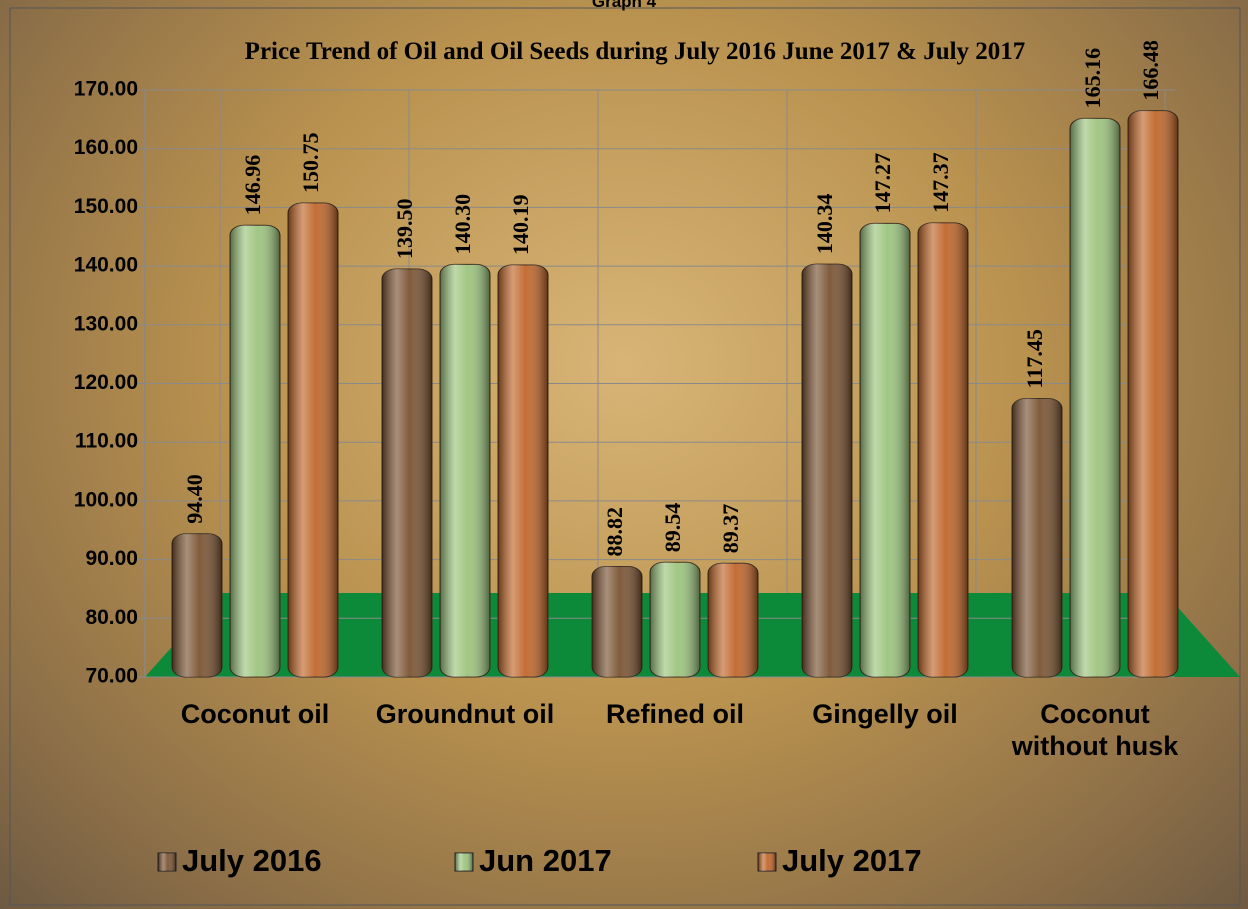 The width and height of the screenshot is (1248, 909). I want to click on x-tick-label: Gingelly oil, so click(885, 714).